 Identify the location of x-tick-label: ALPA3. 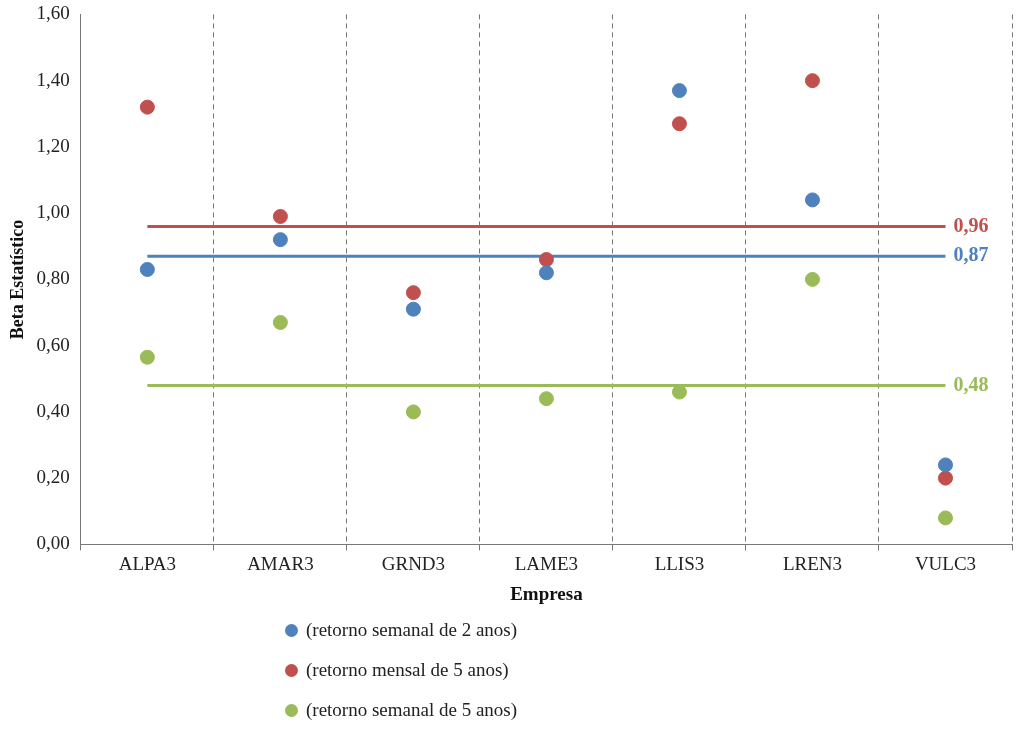
(147, 563).